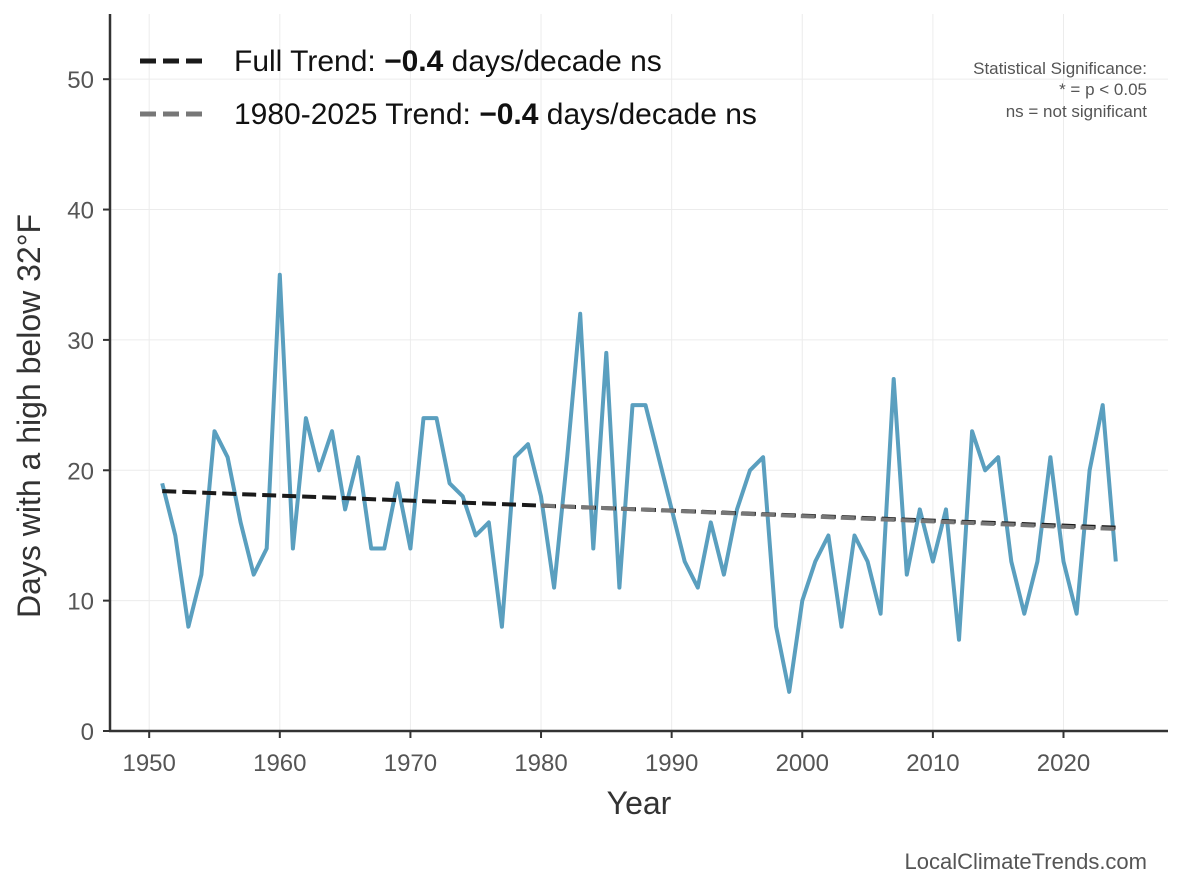  What do you see at coordinates (1060, 68) in the screenshot?
I see `significance-note-line: Statistical Significance:` at bounding box center [1060, 68].